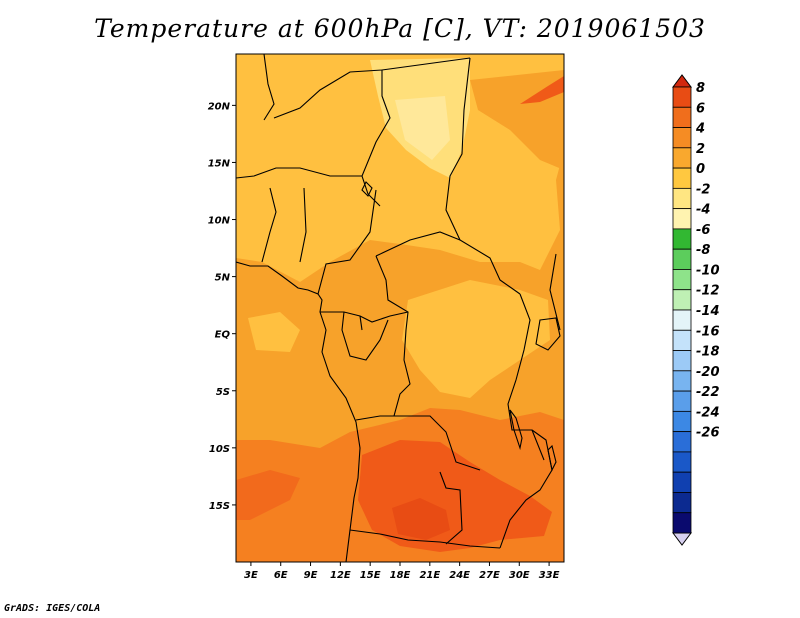 The height and width of the screenshot is (618, 800). What do you see at coordinates (703, 210) in the screenshot?
I see `colorbar-label: -4` at bounding box center [703, 210].